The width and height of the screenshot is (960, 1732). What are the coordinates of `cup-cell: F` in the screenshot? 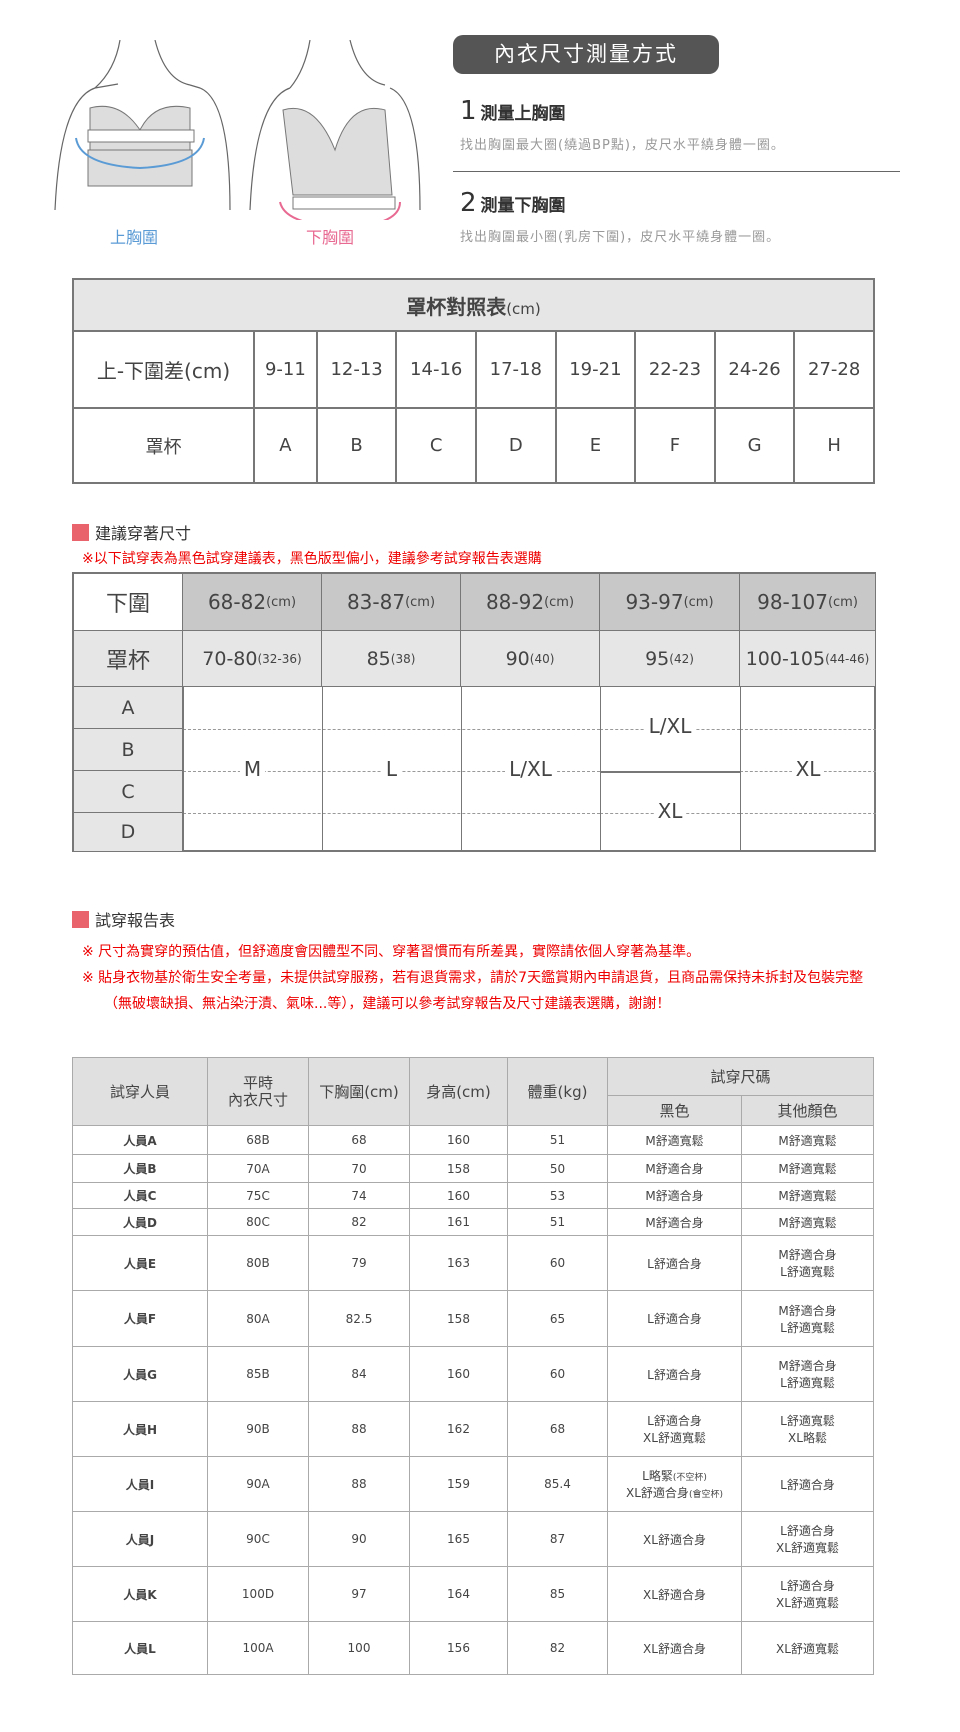 It's located at (675, 445).